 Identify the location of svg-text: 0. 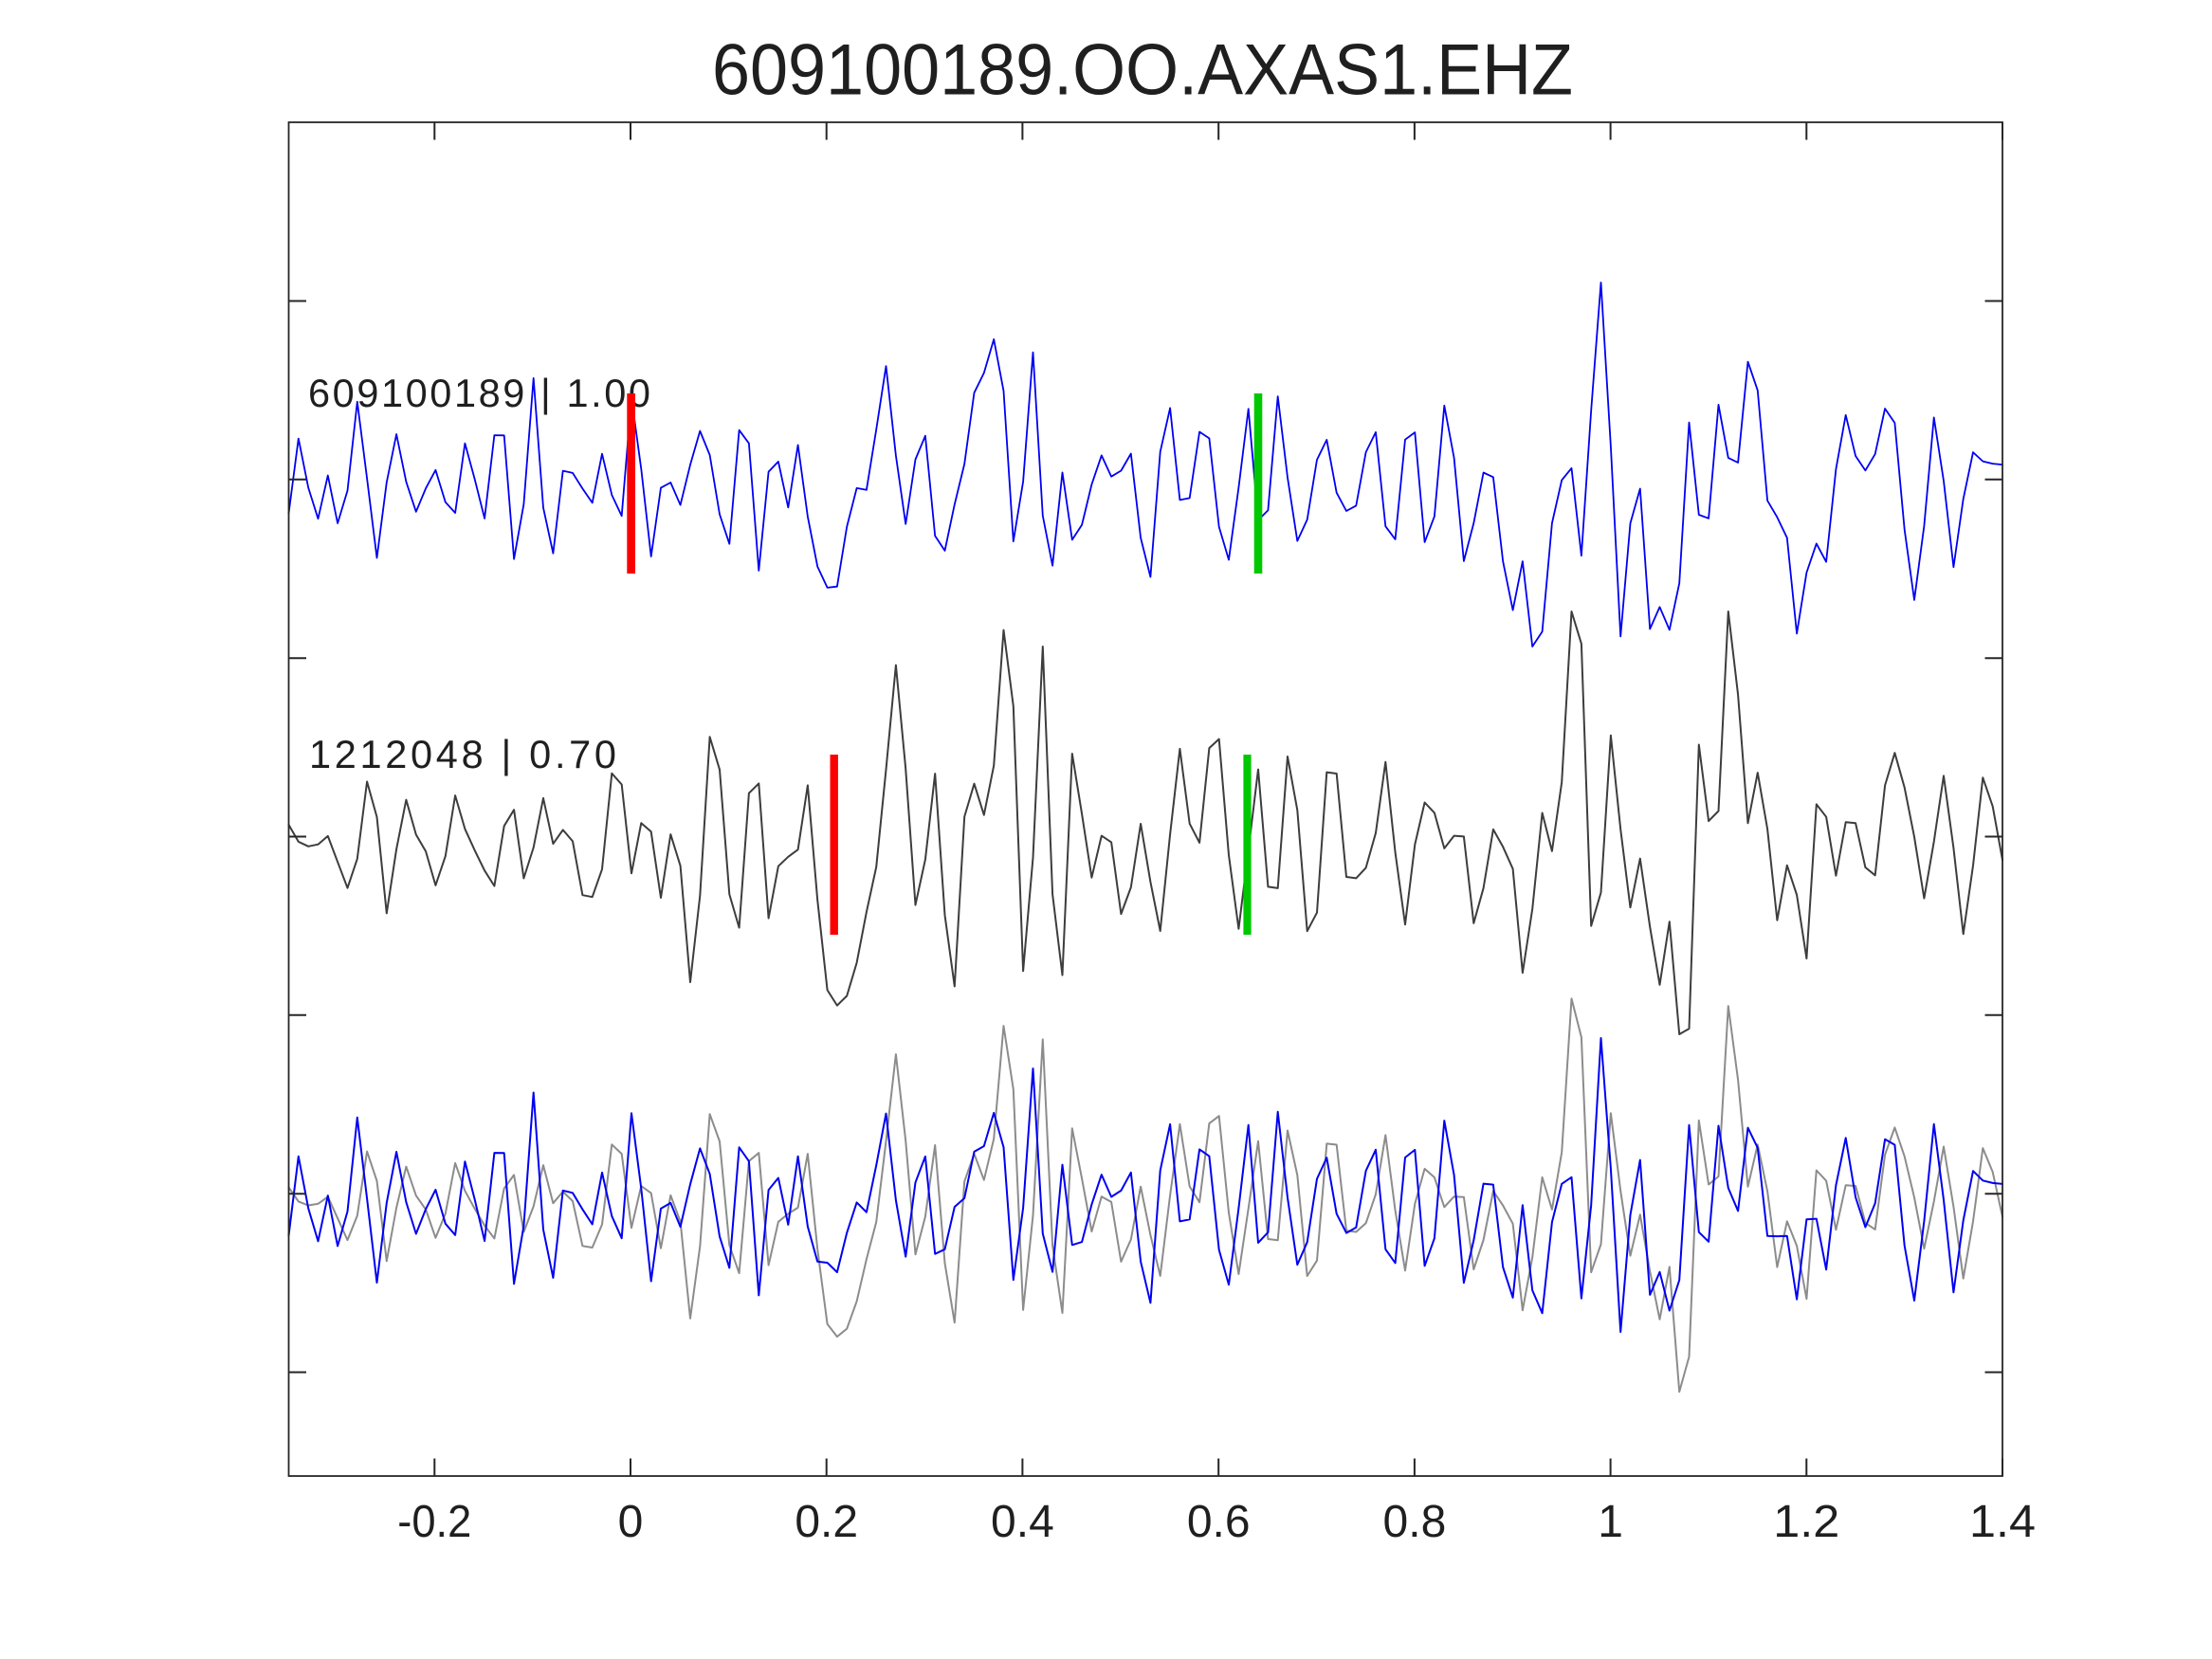
(631, 1522).